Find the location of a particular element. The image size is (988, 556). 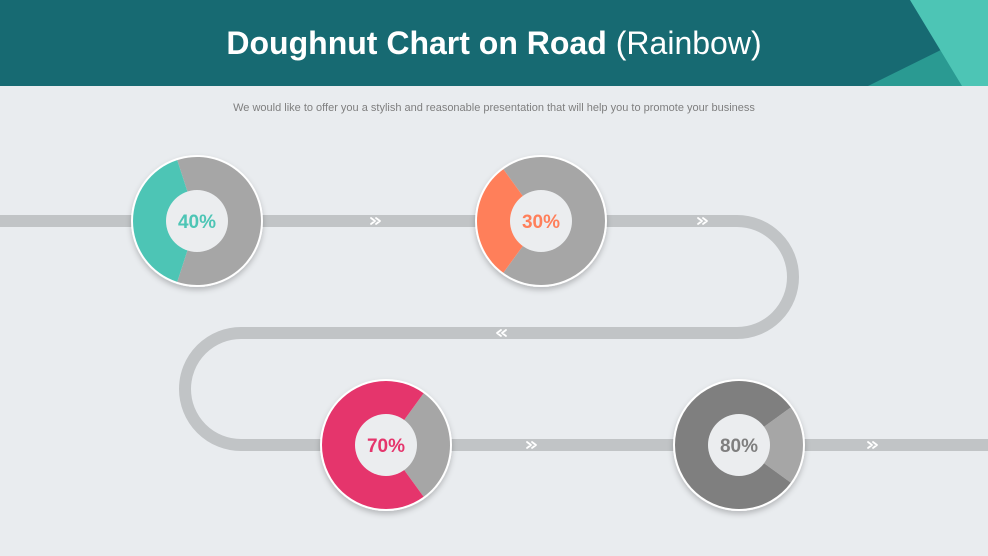

donut-value-label: 40% is located at coordinates (197, 222).